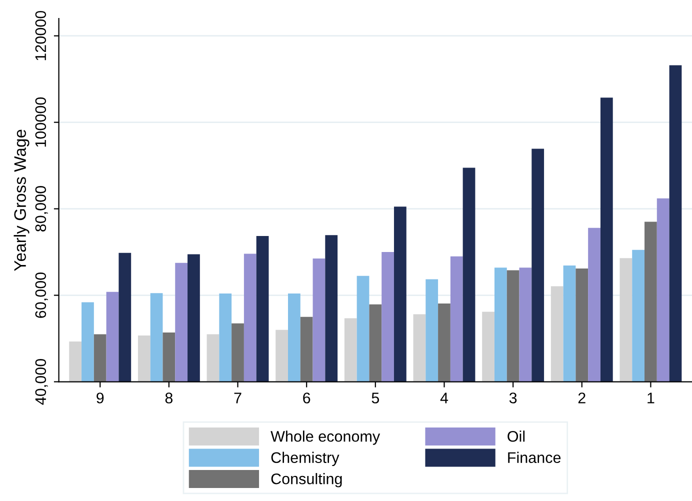  I want to click on x-tick-label: 7, so click(238, 398).